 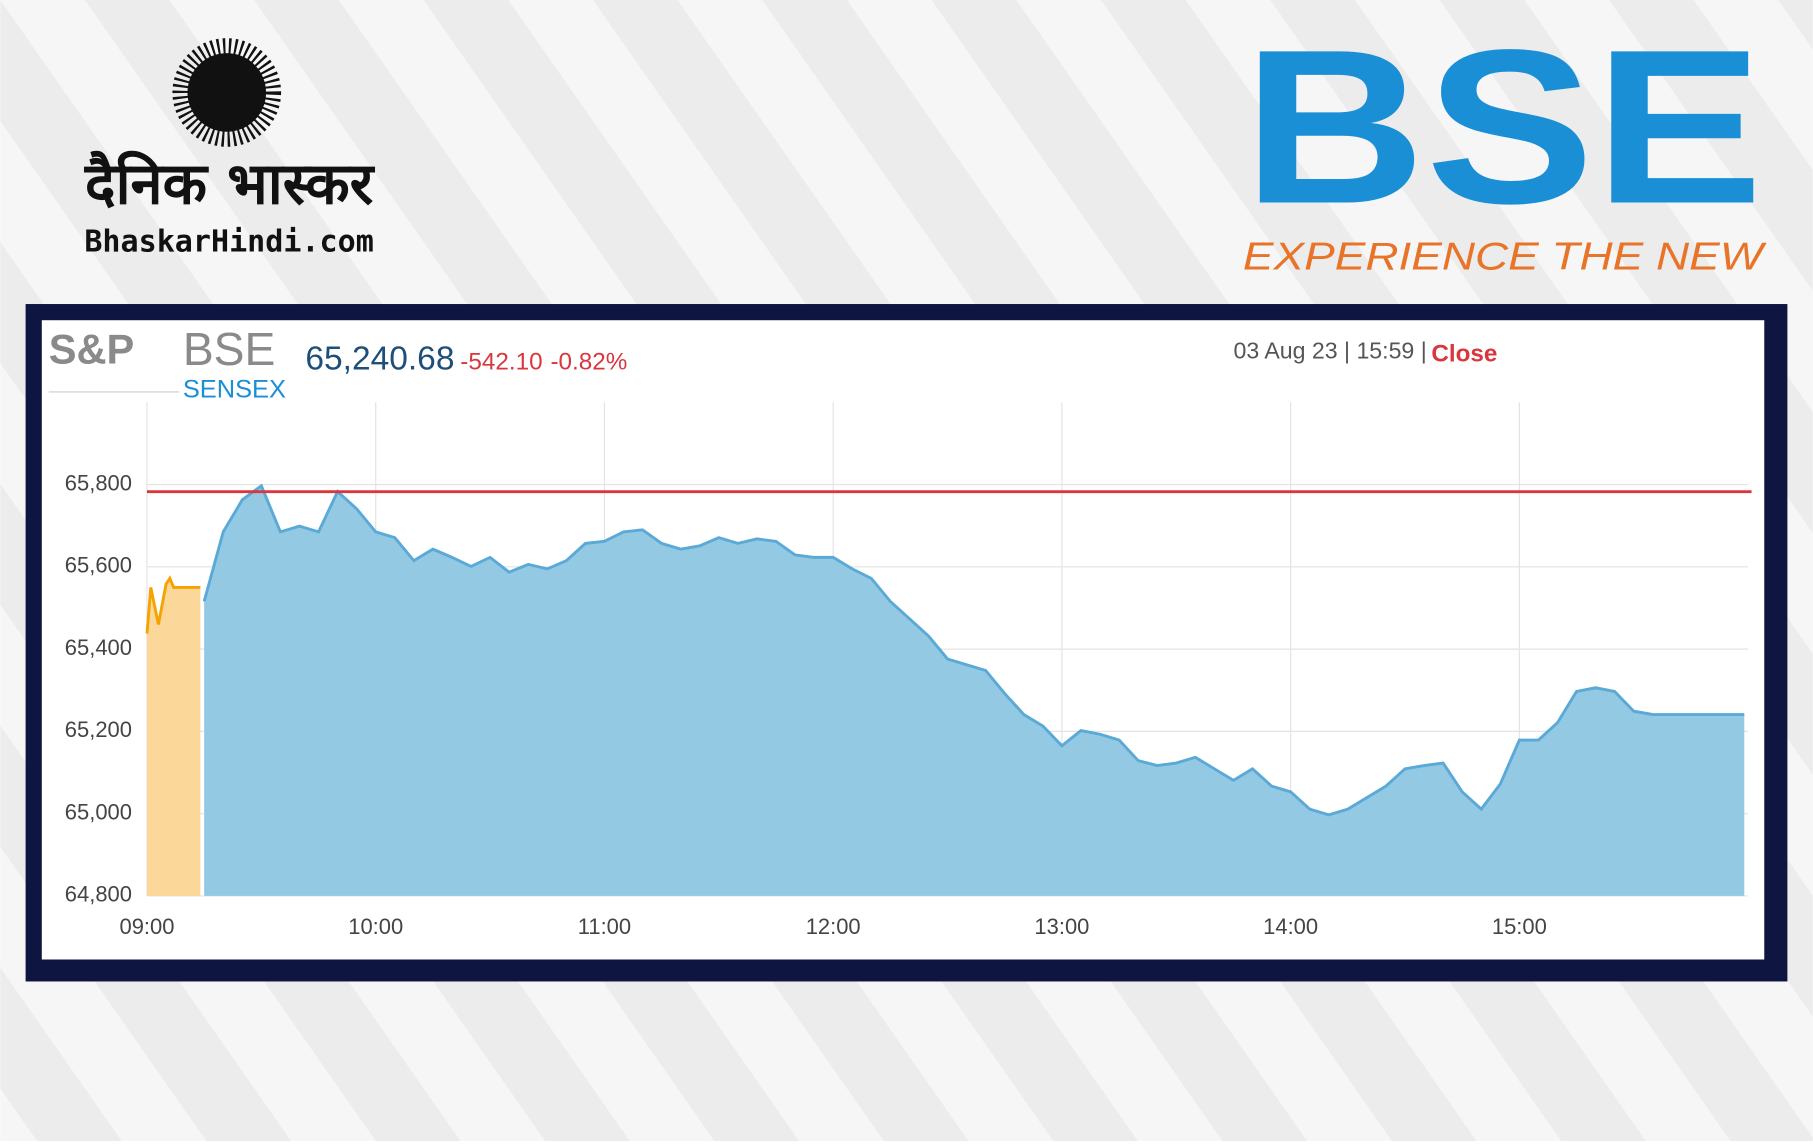 I want to click on x-tick-label: 13:00, so click(x=1061, y=926).